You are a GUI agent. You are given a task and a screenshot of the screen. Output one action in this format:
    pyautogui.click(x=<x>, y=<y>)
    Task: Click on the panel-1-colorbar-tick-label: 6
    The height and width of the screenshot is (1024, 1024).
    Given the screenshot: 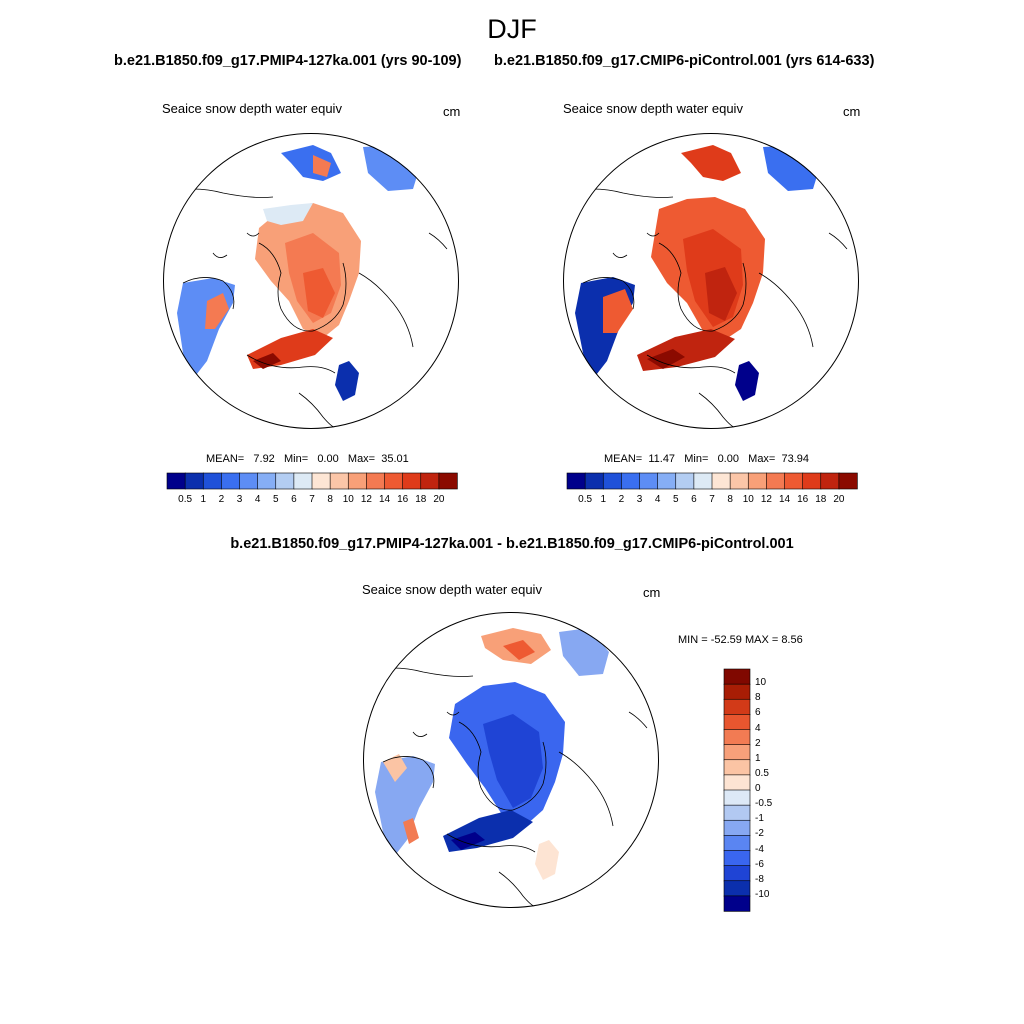 What is the action you would take?
    pyautogui.click(x=294, y=499)
    